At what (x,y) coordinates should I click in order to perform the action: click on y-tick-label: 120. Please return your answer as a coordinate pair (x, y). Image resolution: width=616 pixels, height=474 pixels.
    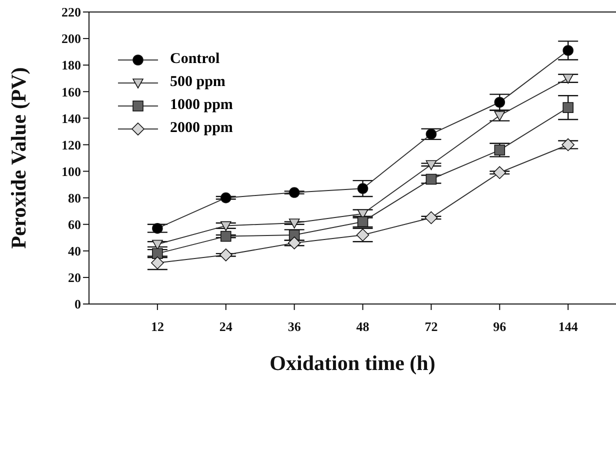
    Looking at the image, I should click on (71, 144).